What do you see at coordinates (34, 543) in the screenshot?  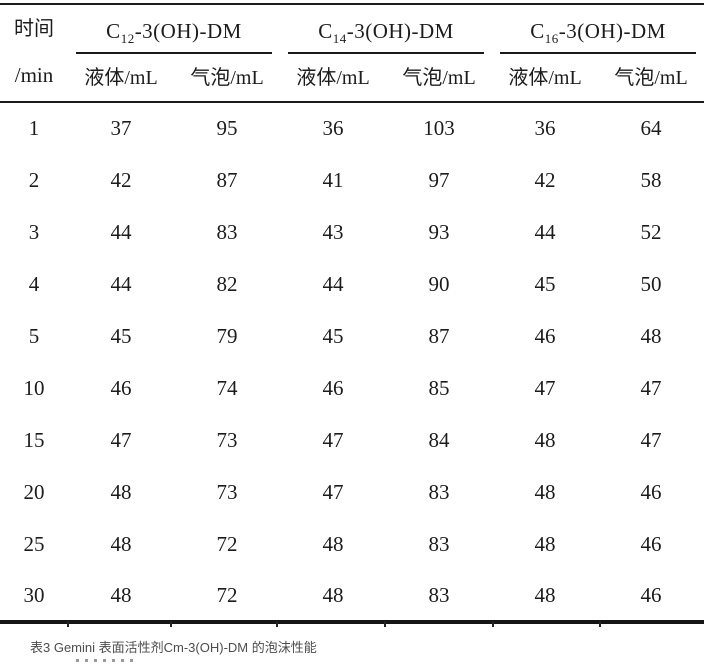 I see `cell-time: 25` at bounding box center [34, 543].